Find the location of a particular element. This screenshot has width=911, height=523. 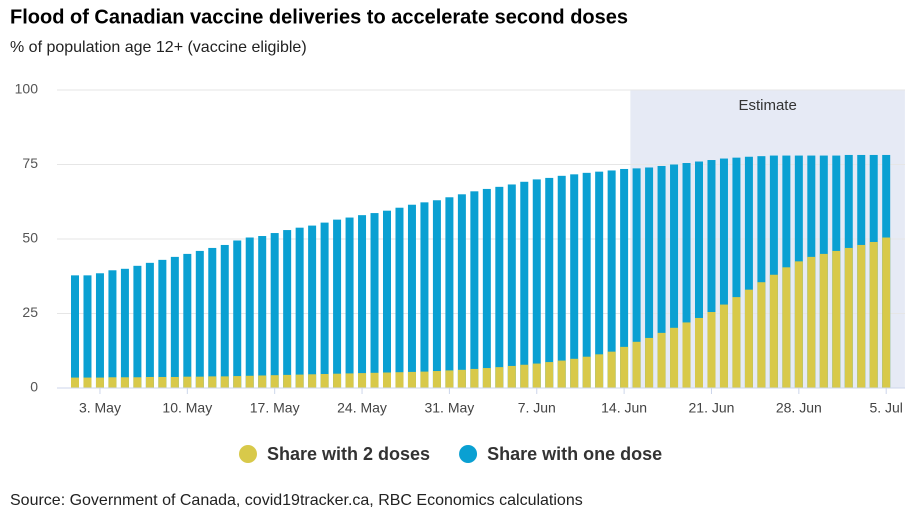

x-tick-label: 21. Jun is located at coordinates (712, 408).